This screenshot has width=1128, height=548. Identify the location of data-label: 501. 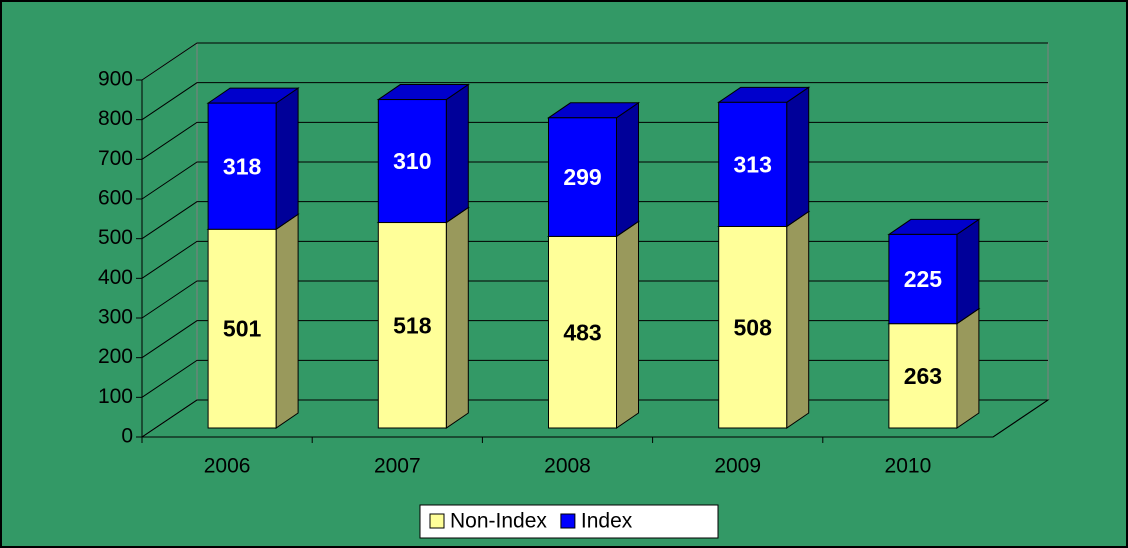
(242, 329).